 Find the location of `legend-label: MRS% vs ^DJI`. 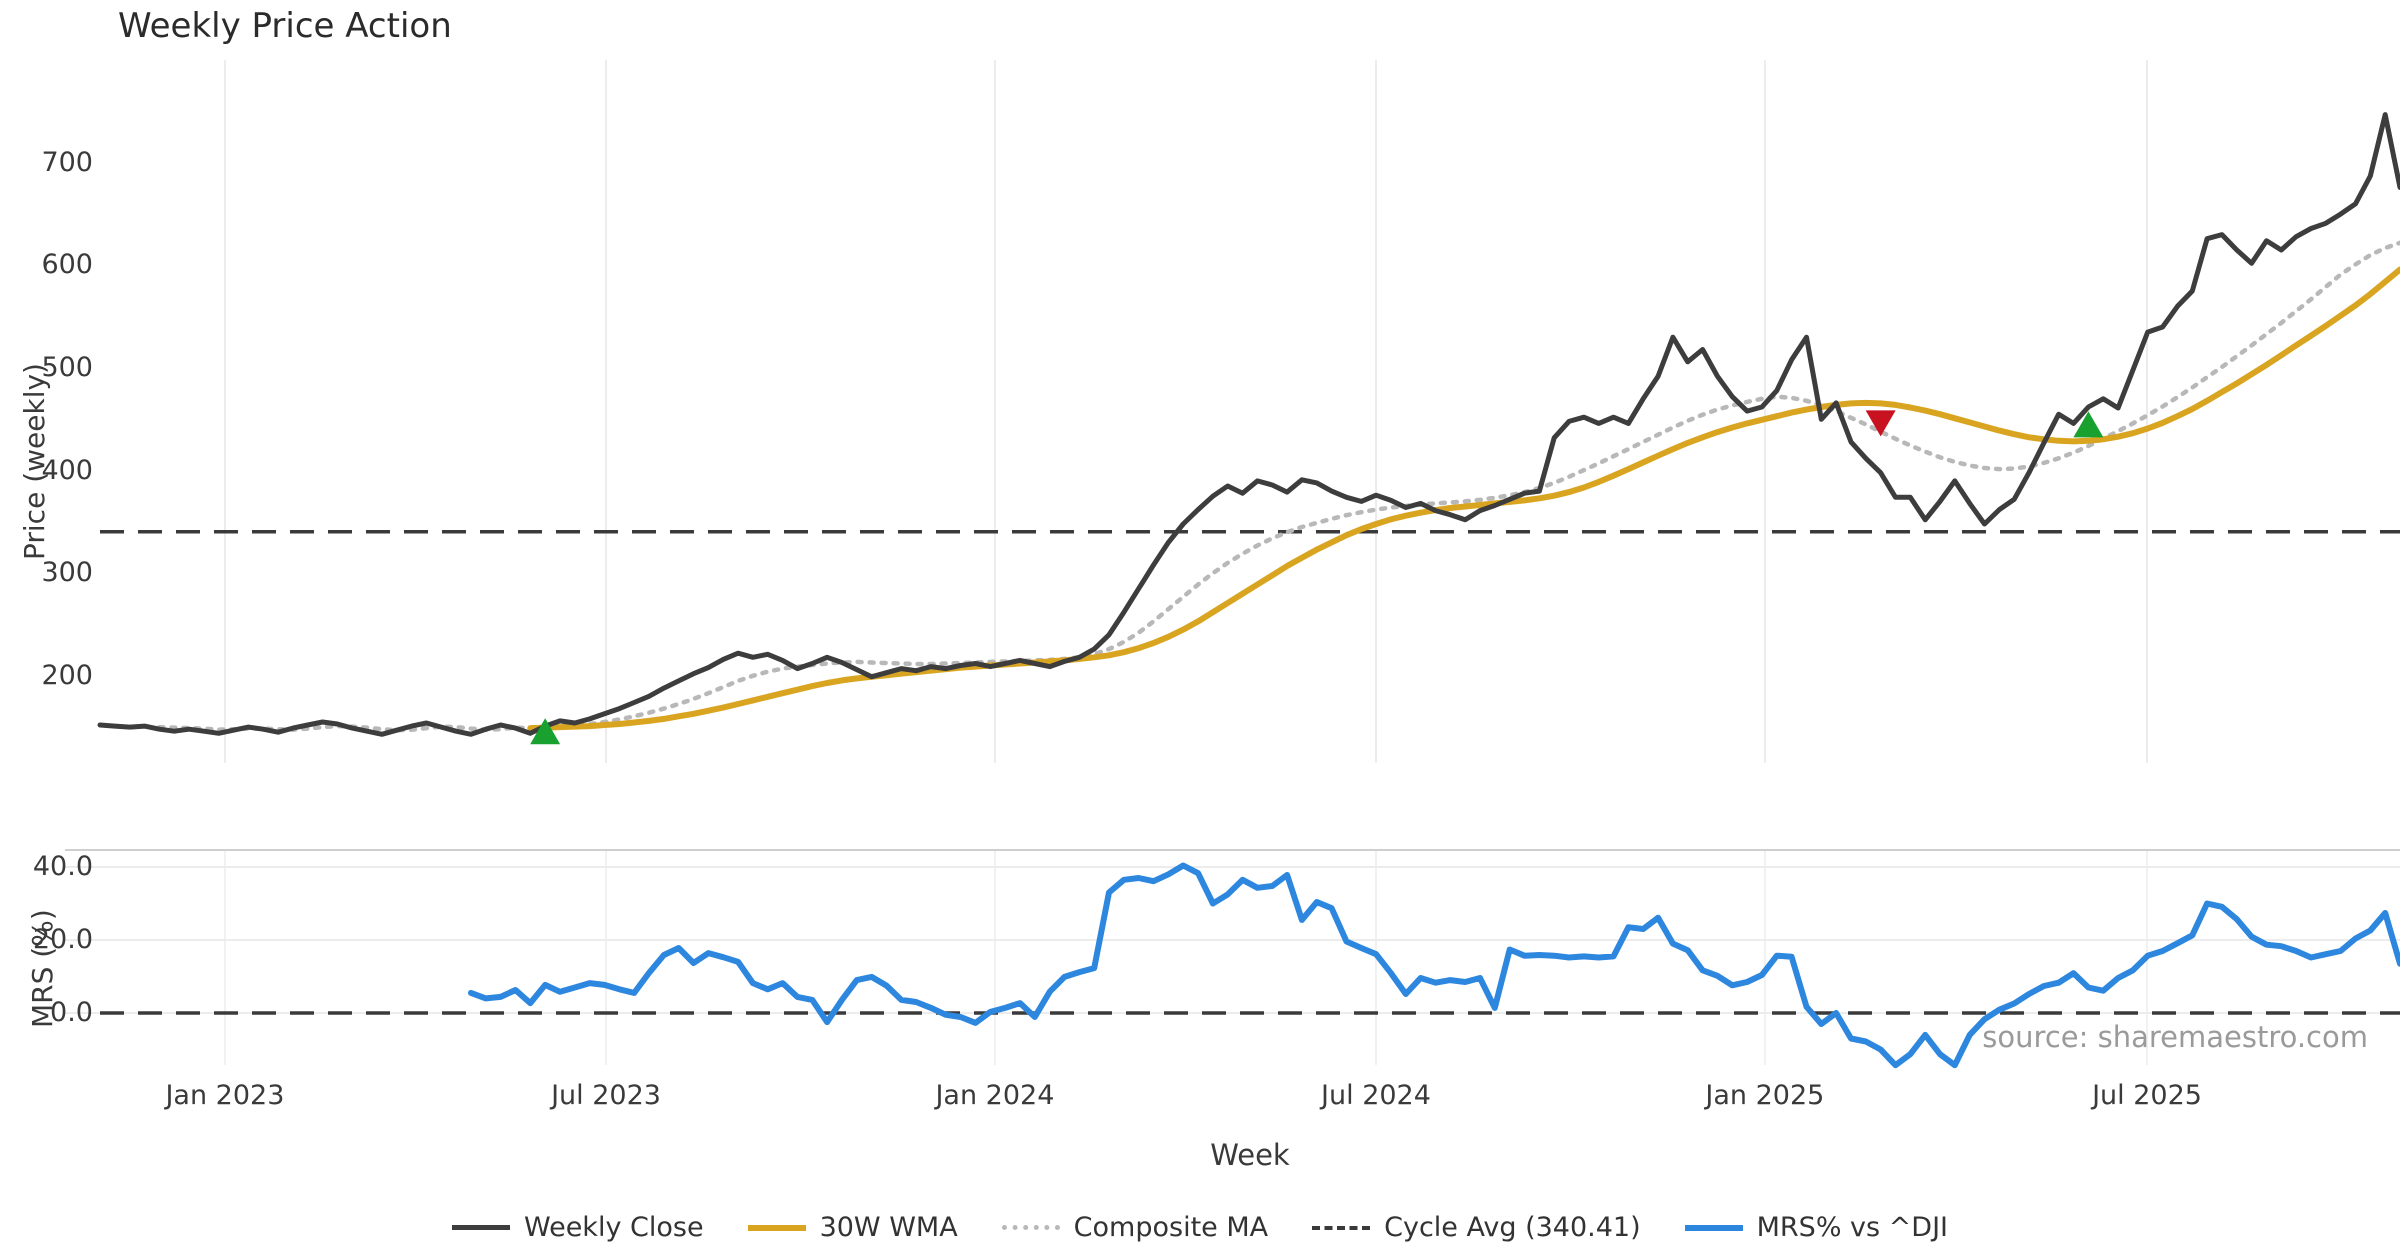

legend-label: MRS% vs ^DJI is located at coordinates (1852, 1227).